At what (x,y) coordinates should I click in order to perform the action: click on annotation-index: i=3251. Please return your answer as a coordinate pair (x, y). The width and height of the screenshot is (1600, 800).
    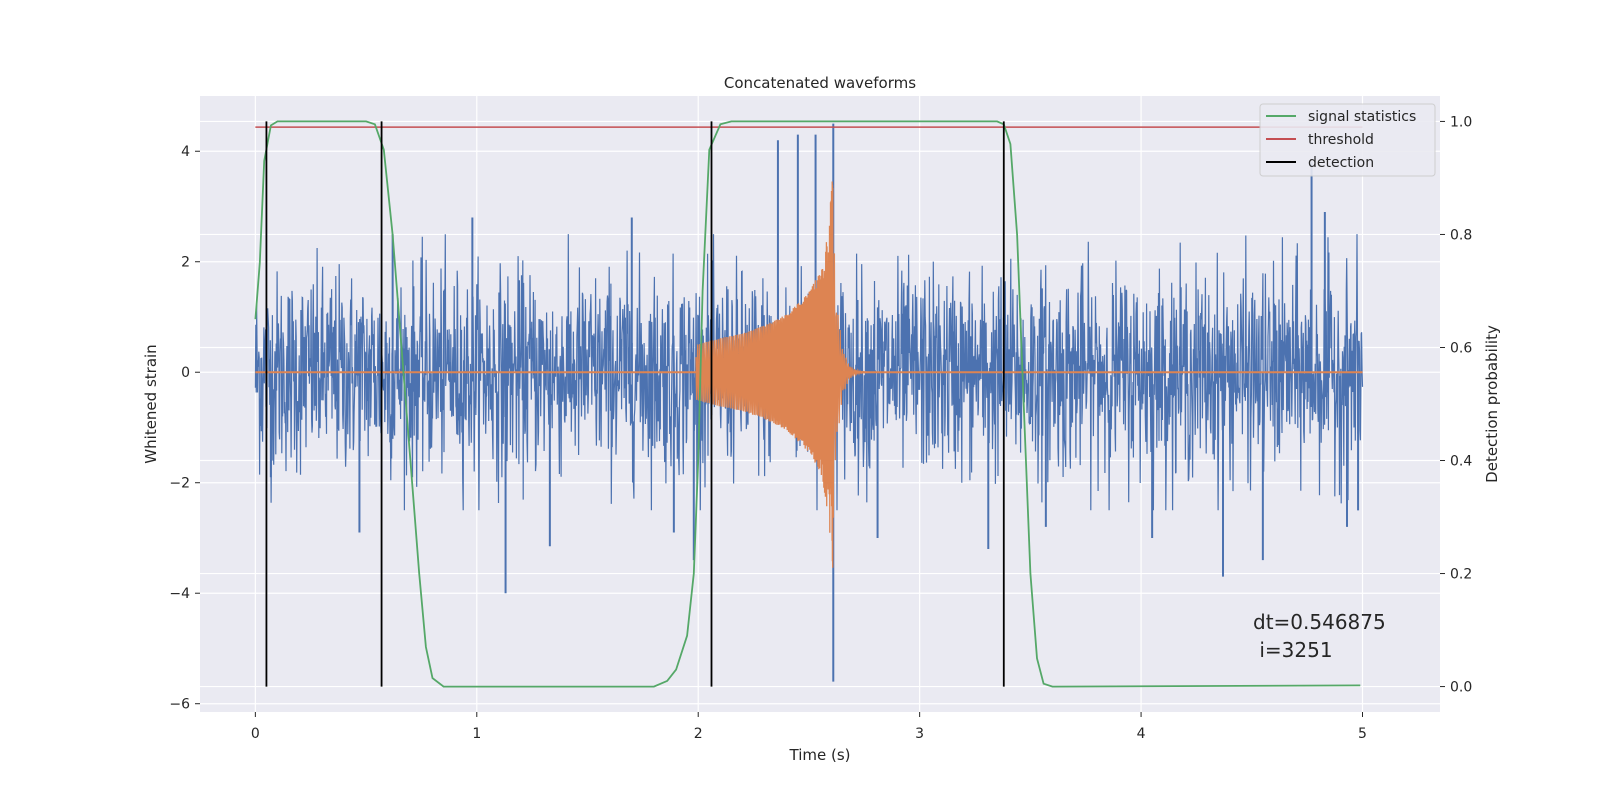
    Looking at the image, I should click on (1293, 650).